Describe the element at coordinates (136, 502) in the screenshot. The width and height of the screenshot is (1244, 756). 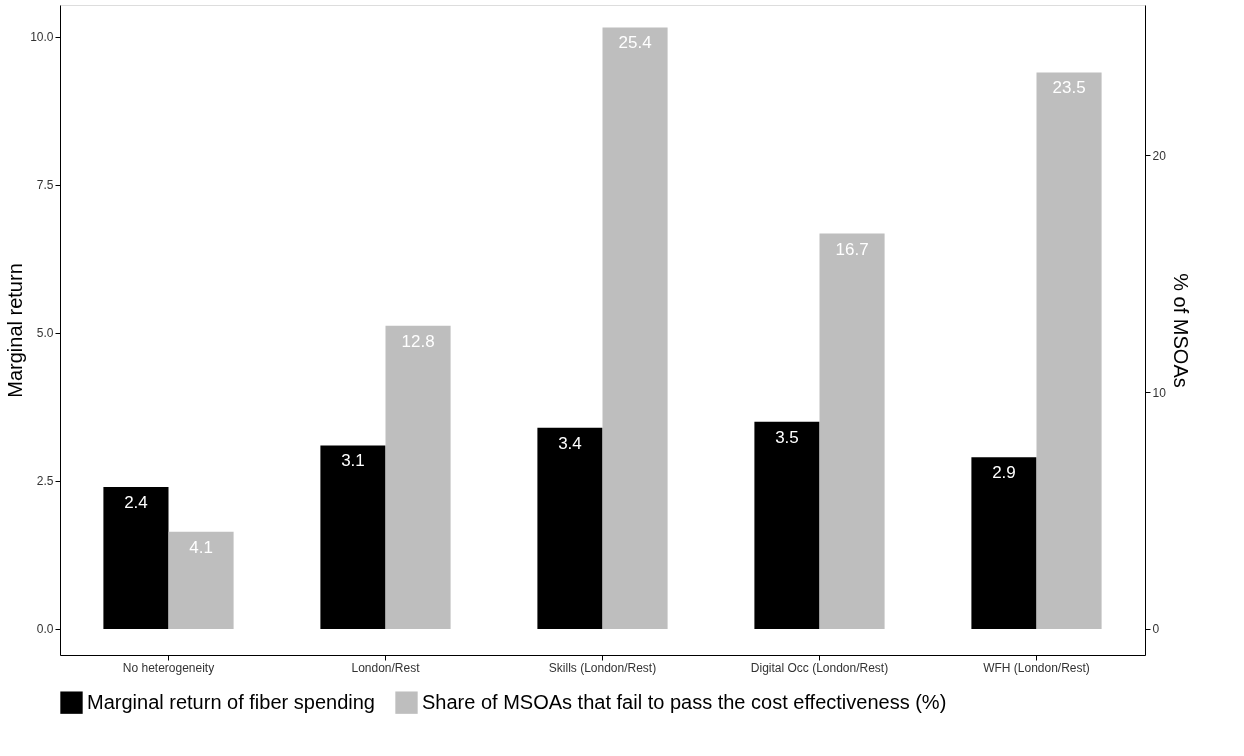
I see `data-label: 2.4` at that location.